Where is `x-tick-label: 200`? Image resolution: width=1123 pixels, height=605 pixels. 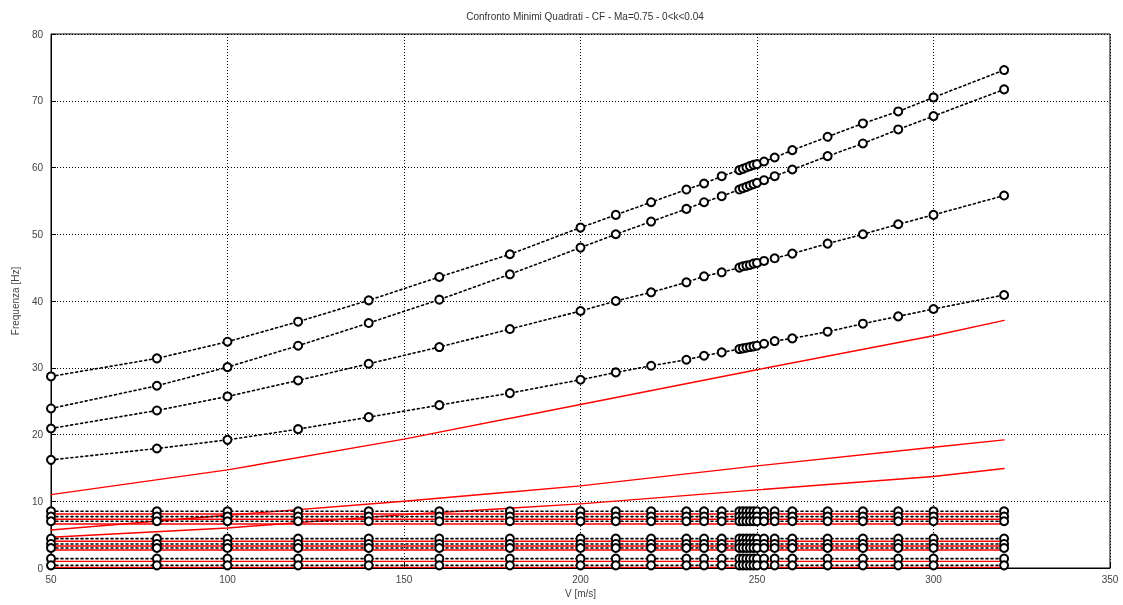 x-tick-label: 200 is located at coordinates (581, 579).